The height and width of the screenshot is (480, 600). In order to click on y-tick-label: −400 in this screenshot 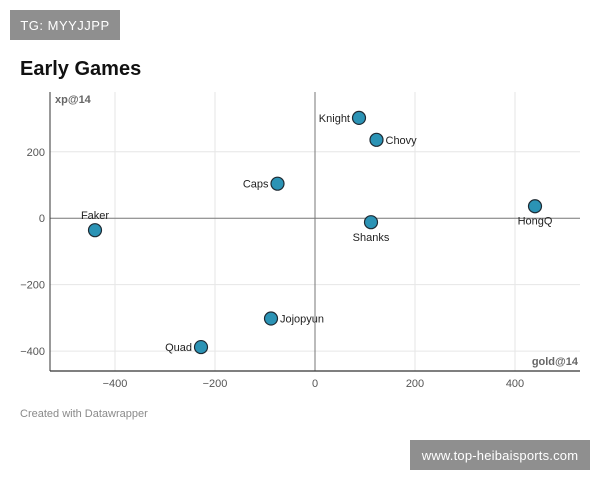, I will do `click(32, 352)`.